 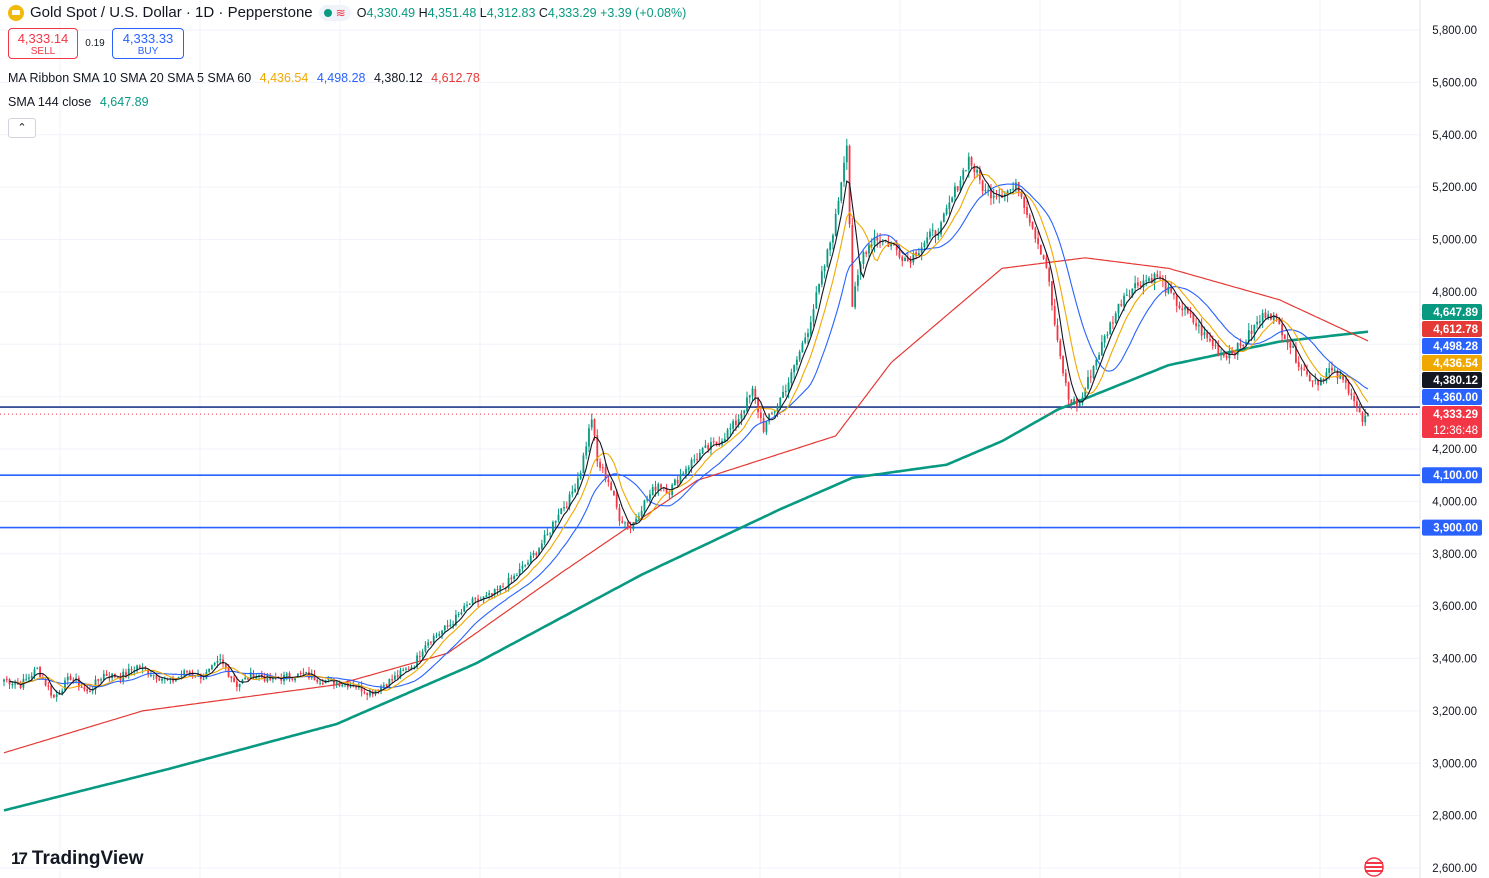 What do you see at coordinates (340, 12) in the screenshot?
I see `wave-icon: ≋` at bounding box center [340, 12].